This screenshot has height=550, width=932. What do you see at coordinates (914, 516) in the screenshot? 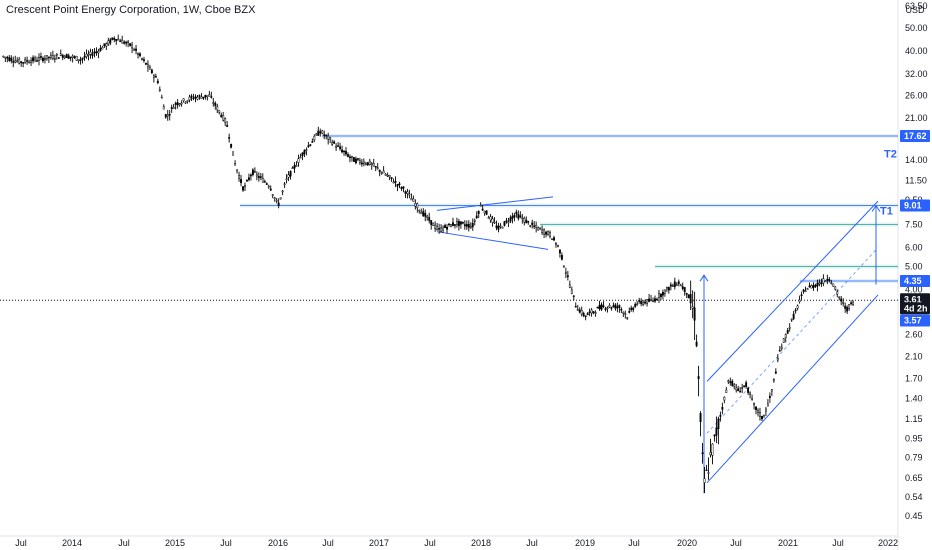
I see `y-tick-label: 0.45` at bounding box center [914, 516].